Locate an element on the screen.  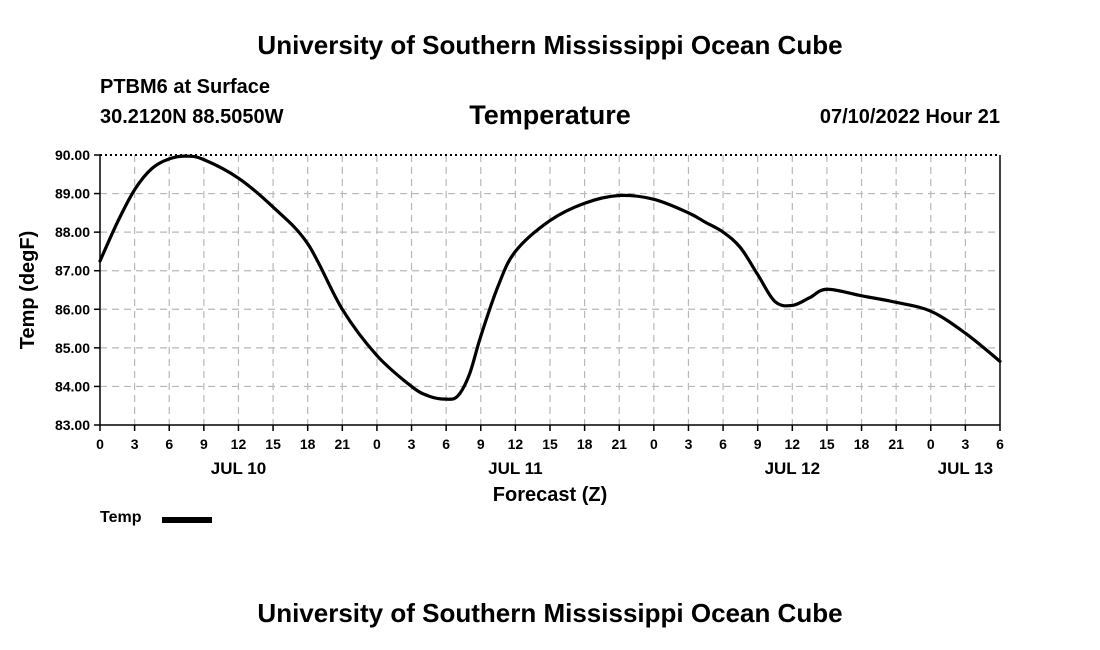
legend-label: Temp is located at coordinates (121, 517).